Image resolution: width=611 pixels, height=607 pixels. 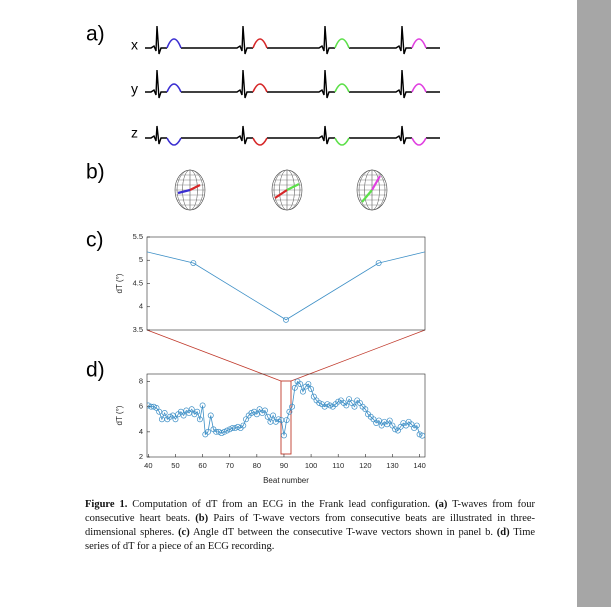 What do you see at coordinates (441, 504) in the screenshot?
I see `caption-part-label: (a)` at bounding box center [441, 504].